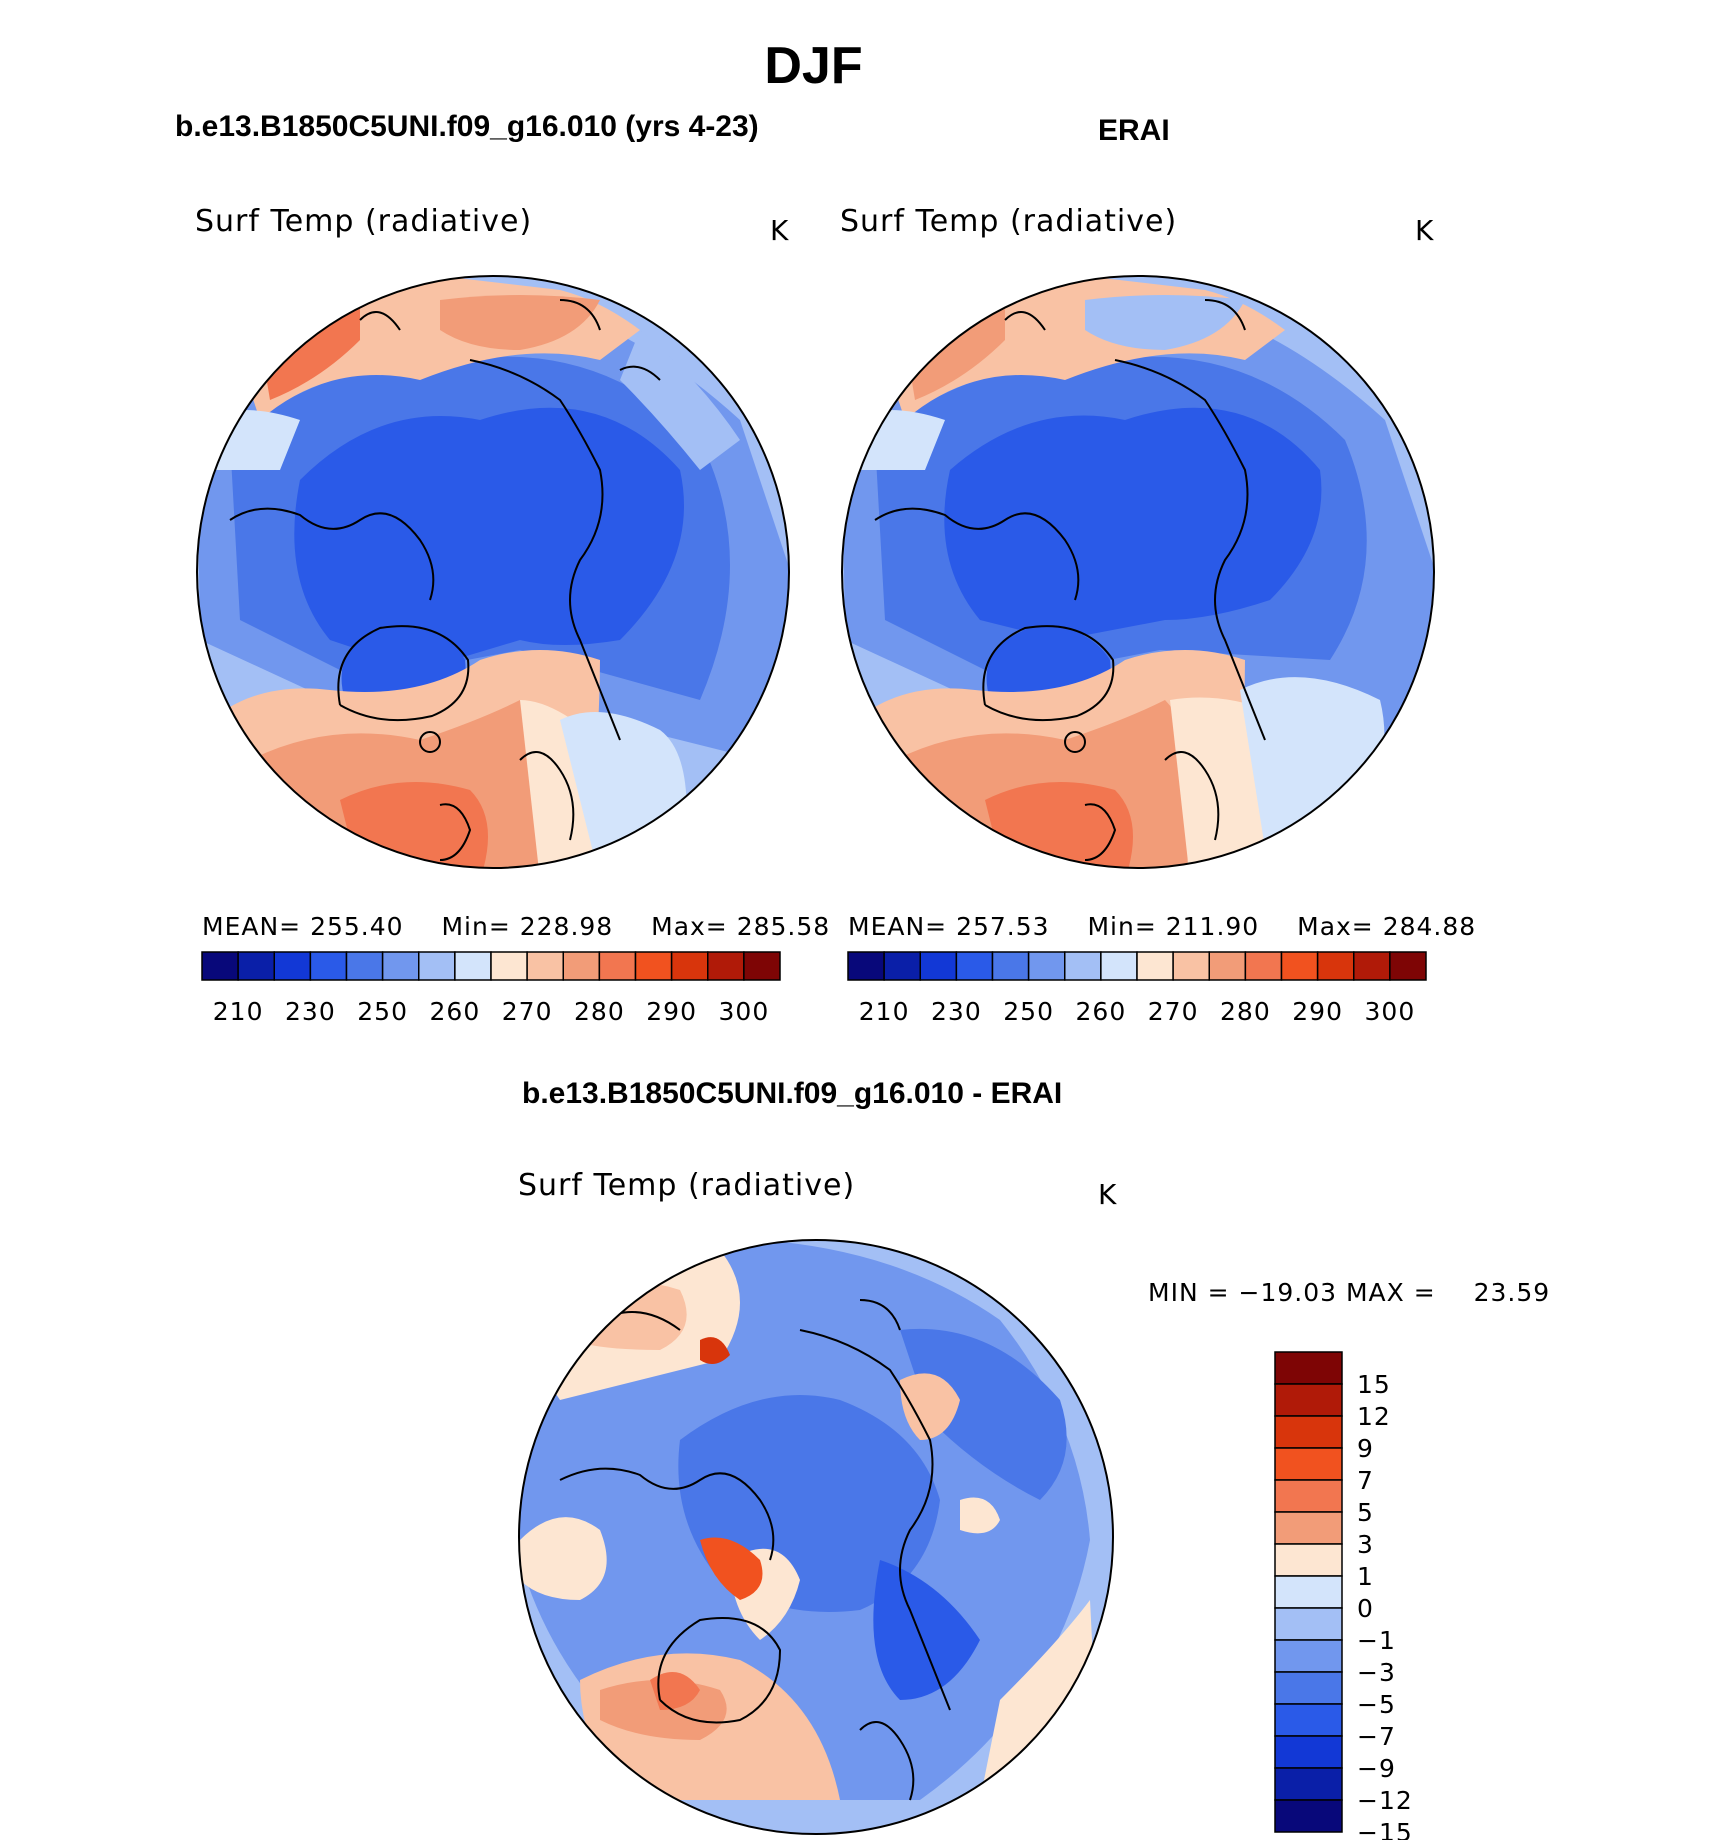  What do you see at coordinates (1189, 1292) in the screenshot?
I see `diff-min-label: MIN =` at bounding box center [1189, 1292].